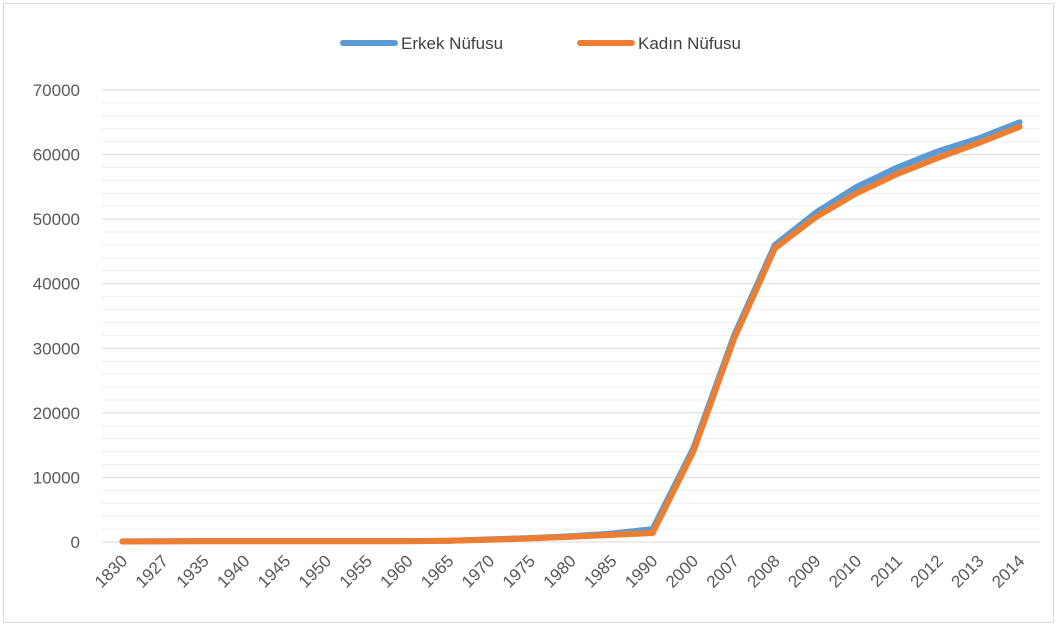 Image resolution: width=1059 pixels, height=628 pixels. Describe the element at coordinates (437, 571) in the screenshot. I see `x-tick-label: 1965` at that location.